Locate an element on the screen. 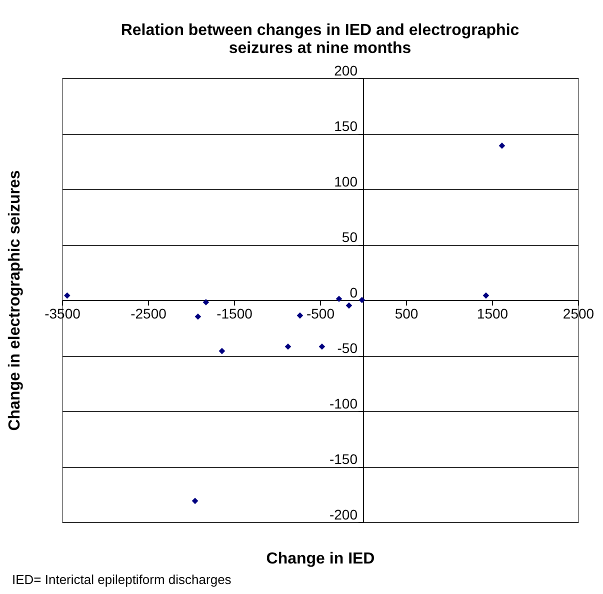  y-tick-label: -50 is located at coordinates (347, 348).